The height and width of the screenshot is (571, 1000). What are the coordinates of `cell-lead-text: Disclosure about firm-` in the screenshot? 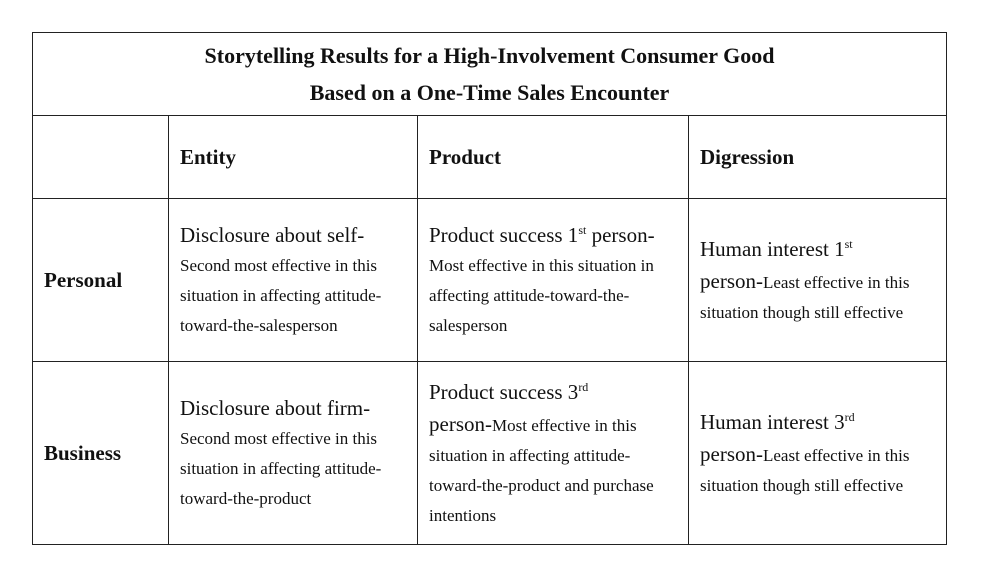 It's located at (275, 408).